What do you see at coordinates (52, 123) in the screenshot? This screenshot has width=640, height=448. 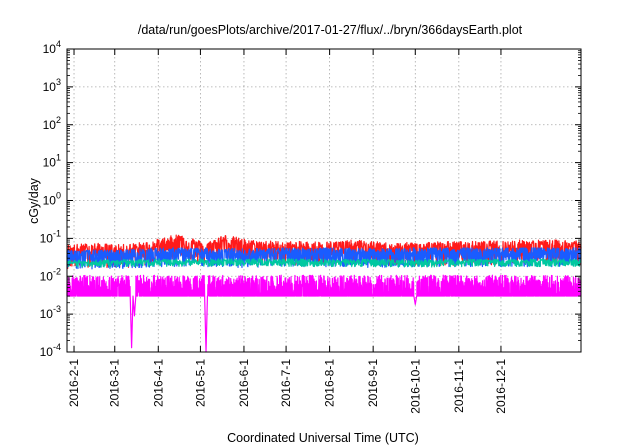 I see `y-tick-label: 10²` at bounding box center [52, 123].